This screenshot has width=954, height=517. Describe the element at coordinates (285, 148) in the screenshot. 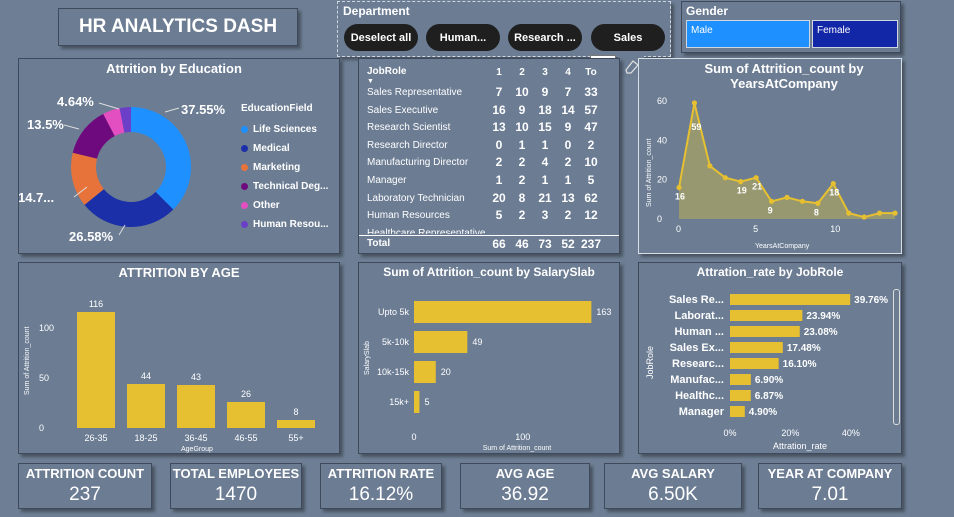

I see `legend-item: Medical` at that location.